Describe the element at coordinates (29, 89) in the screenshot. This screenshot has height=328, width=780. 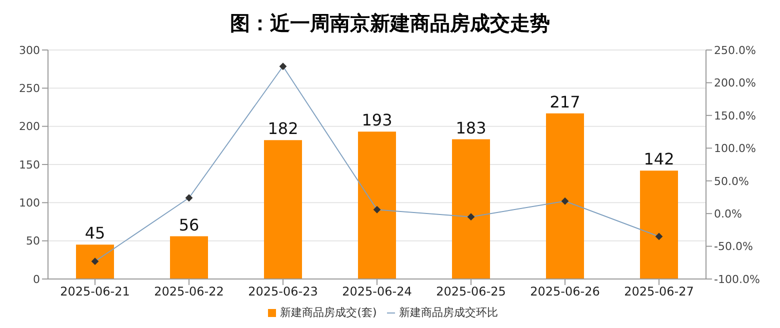
I see `y-tick-label: 250` at that location.